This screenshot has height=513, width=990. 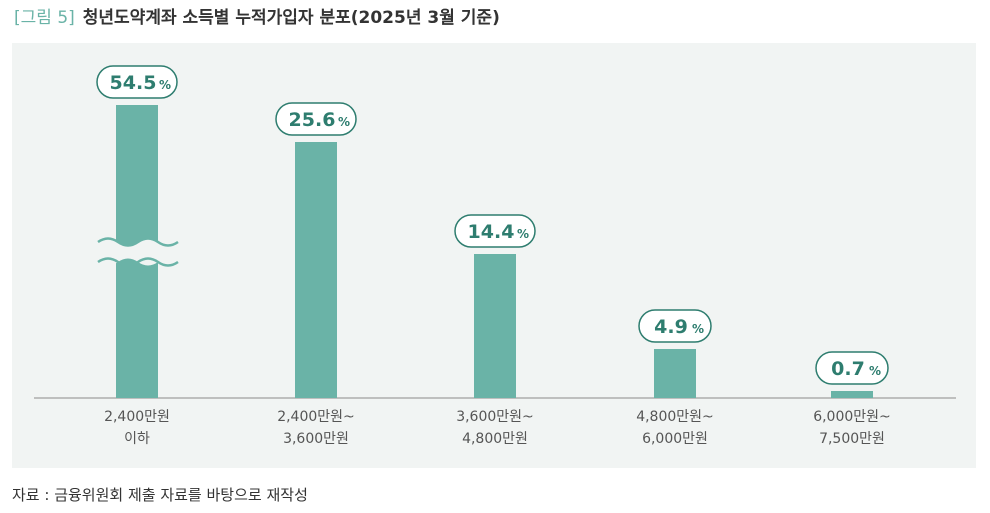 I want to click on value-label-5: 0.7, so click(x=848, y=369).